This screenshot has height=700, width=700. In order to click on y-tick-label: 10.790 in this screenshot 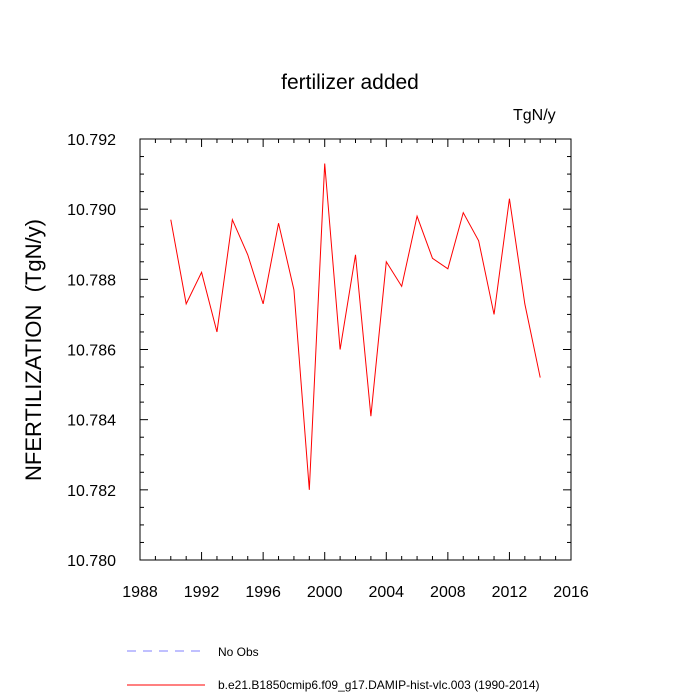, I will do `click(91, 210)`.